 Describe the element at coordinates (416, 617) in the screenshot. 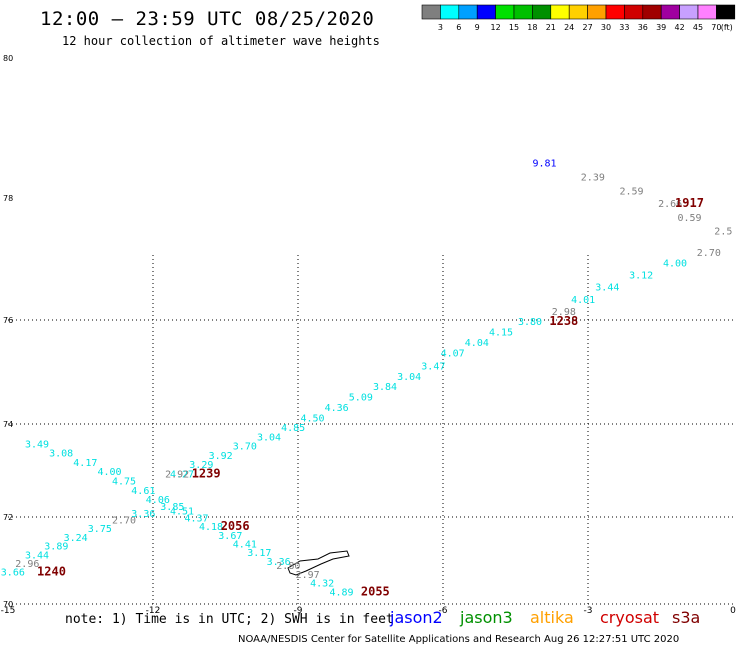

I see `satellite-jason2: jason2` at that location.